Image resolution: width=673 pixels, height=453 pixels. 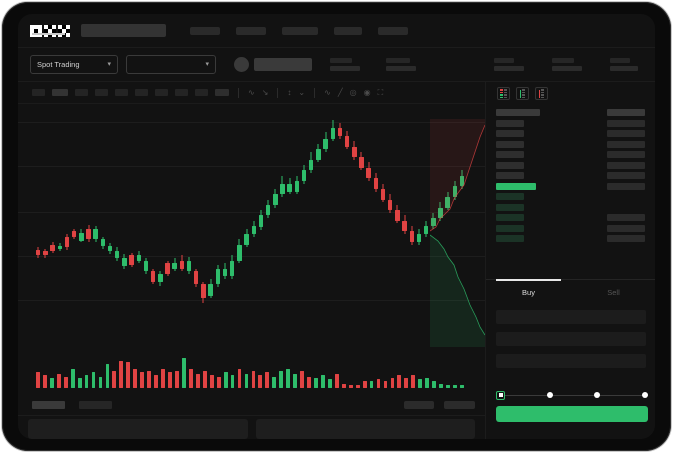 I want to click on search-input, so click(x=123, y=30).